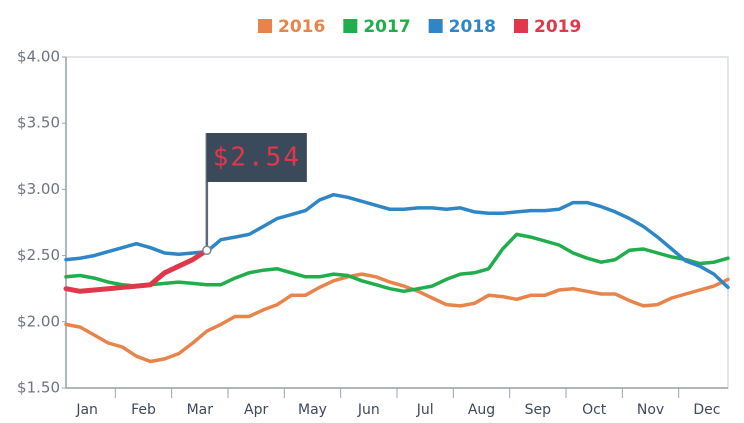  Describe the element at coordinates (143, 410) in the screenshot. I see `x-tick-label: Feb` at that location.